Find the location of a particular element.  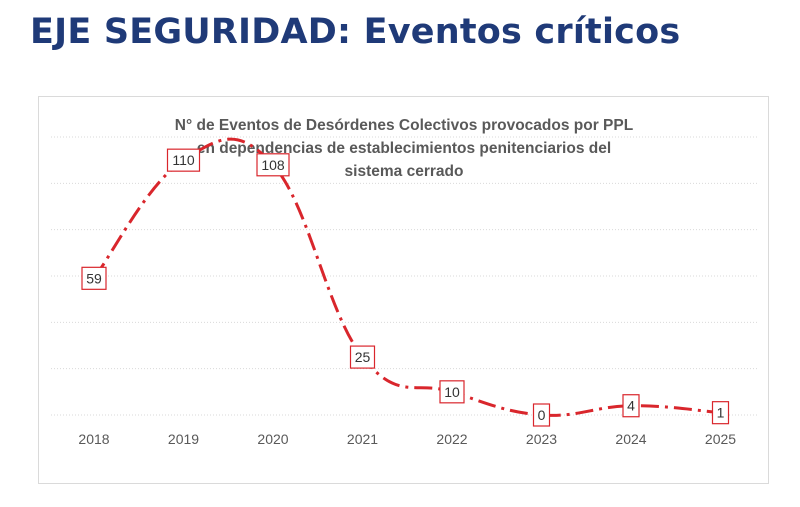

x-tick-label: 2022 is located at coordinates (451, 439).